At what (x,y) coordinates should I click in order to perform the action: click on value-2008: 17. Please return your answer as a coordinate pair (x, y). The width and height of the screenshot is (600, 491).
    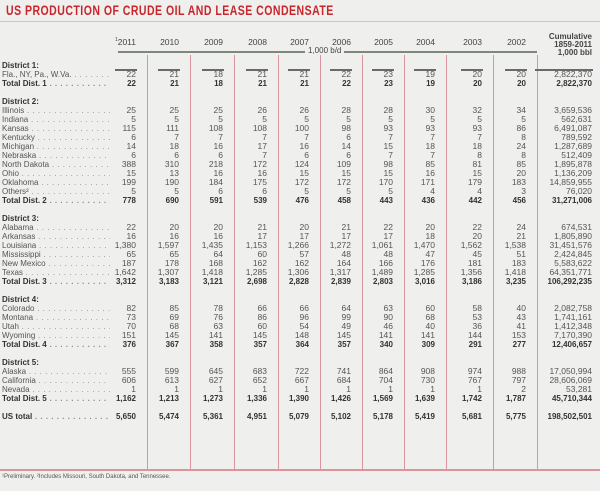
    Looking at the image, I should click on (262, 236).